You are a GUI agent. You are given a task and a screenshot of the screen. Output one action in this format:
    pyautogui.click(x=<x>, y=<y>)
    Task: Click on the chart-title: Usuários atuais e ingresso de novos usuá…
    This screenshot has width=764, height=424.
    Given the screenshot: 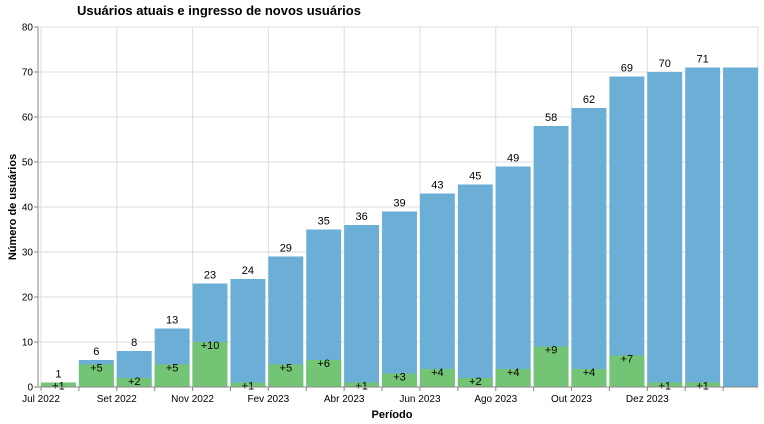 What is the action you would take?
    pyautogui.click(x=219, y=10)
    